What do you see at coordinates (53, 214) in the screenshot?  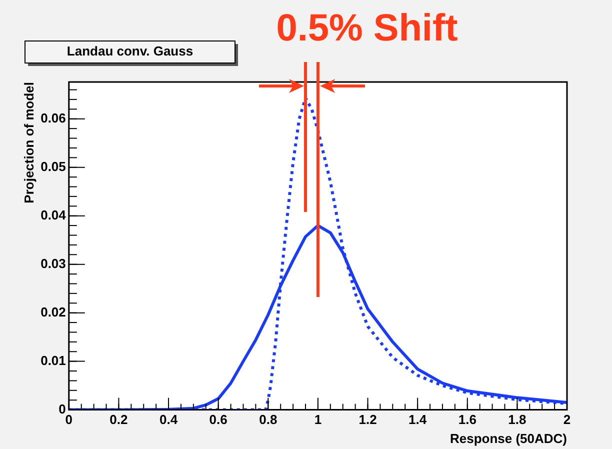 I see `y-tick-label: 0.04` at bounding box center [53, 214].